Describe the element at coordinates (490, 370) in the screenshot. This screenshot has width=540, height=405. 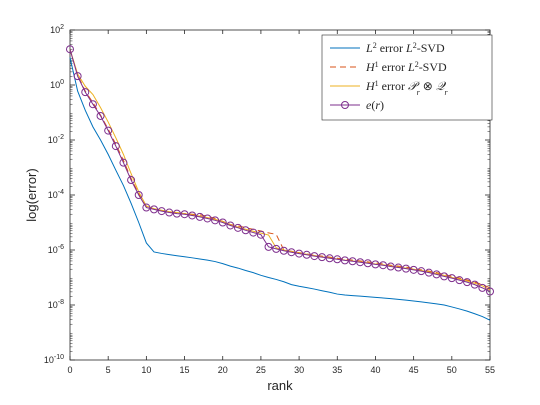
I see `x-tick-label-55: 55` at that location.